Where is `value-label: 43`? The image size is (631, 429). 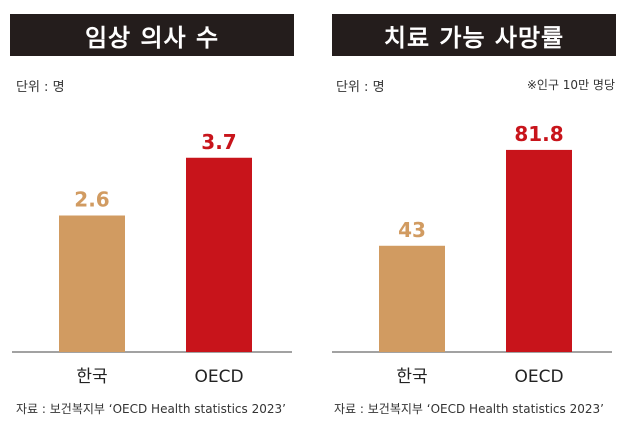
value-label: 43 is located at coordinates (412, 230).